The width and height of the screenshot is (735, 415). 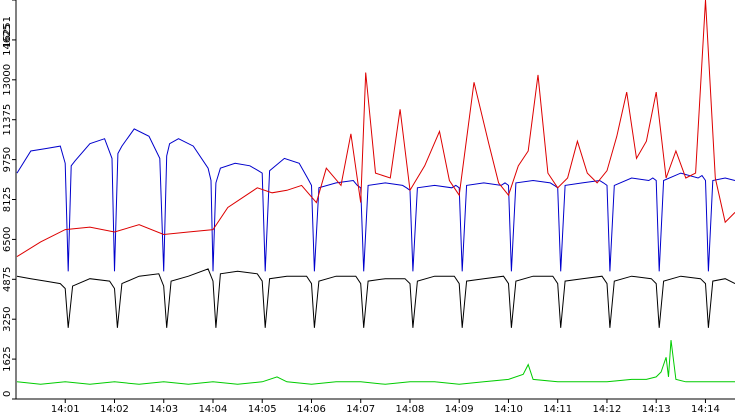 What do you see at coordinates (705, 409) in the screenshot?
I see `x-tick-label-13: 14:14` at bounding box center [705, 409].